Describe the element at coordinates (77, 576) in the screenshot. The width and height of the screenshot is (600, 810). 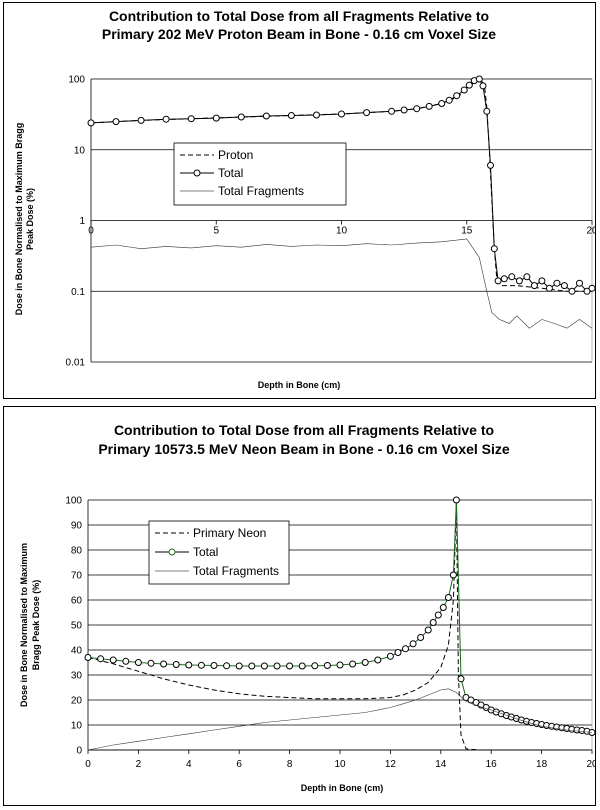
I see `y-tick-label: 70` at that location.